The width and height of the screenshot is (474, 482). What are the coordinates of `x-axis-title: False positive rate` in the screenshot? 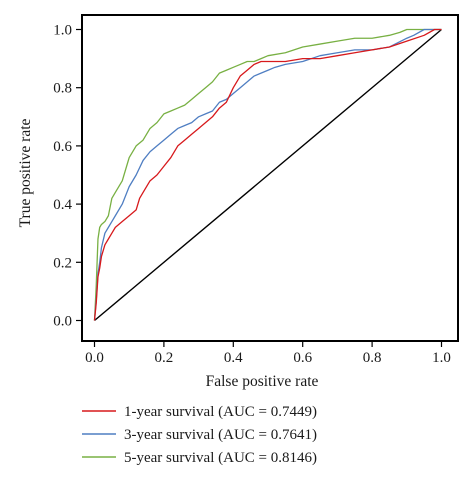 It's located at (262, 381).